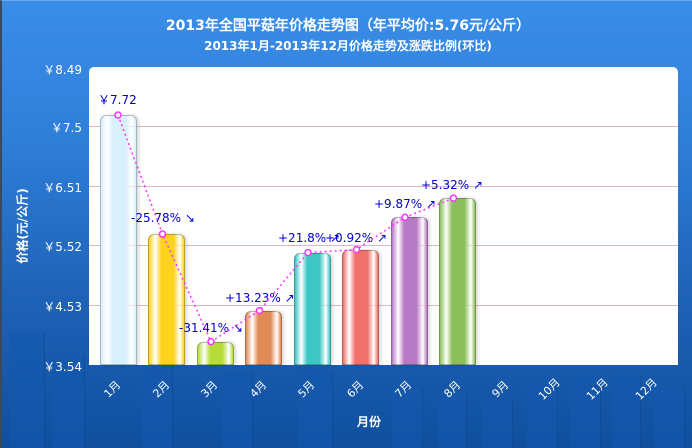  What do you see at coordinates (211, 328) in the screenshot?
I see `change-label: -31.41% ↘` at bounding box center [211, 328].